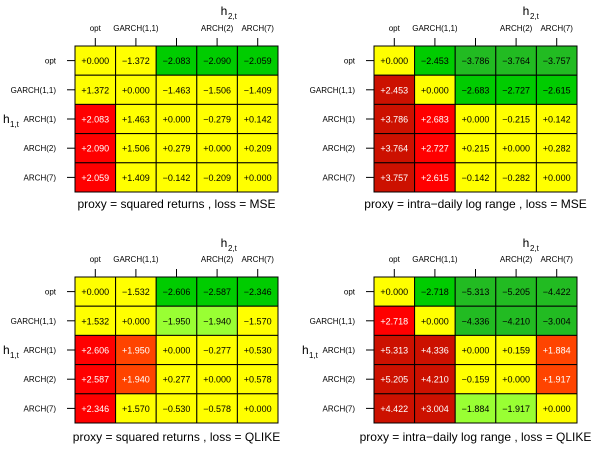 This screenshot has height=464, width=607. What do you see at coordinates (394, 409) in the screenshot?
I see `cell-value-label: +4.422` at bounding box center [394, 409].